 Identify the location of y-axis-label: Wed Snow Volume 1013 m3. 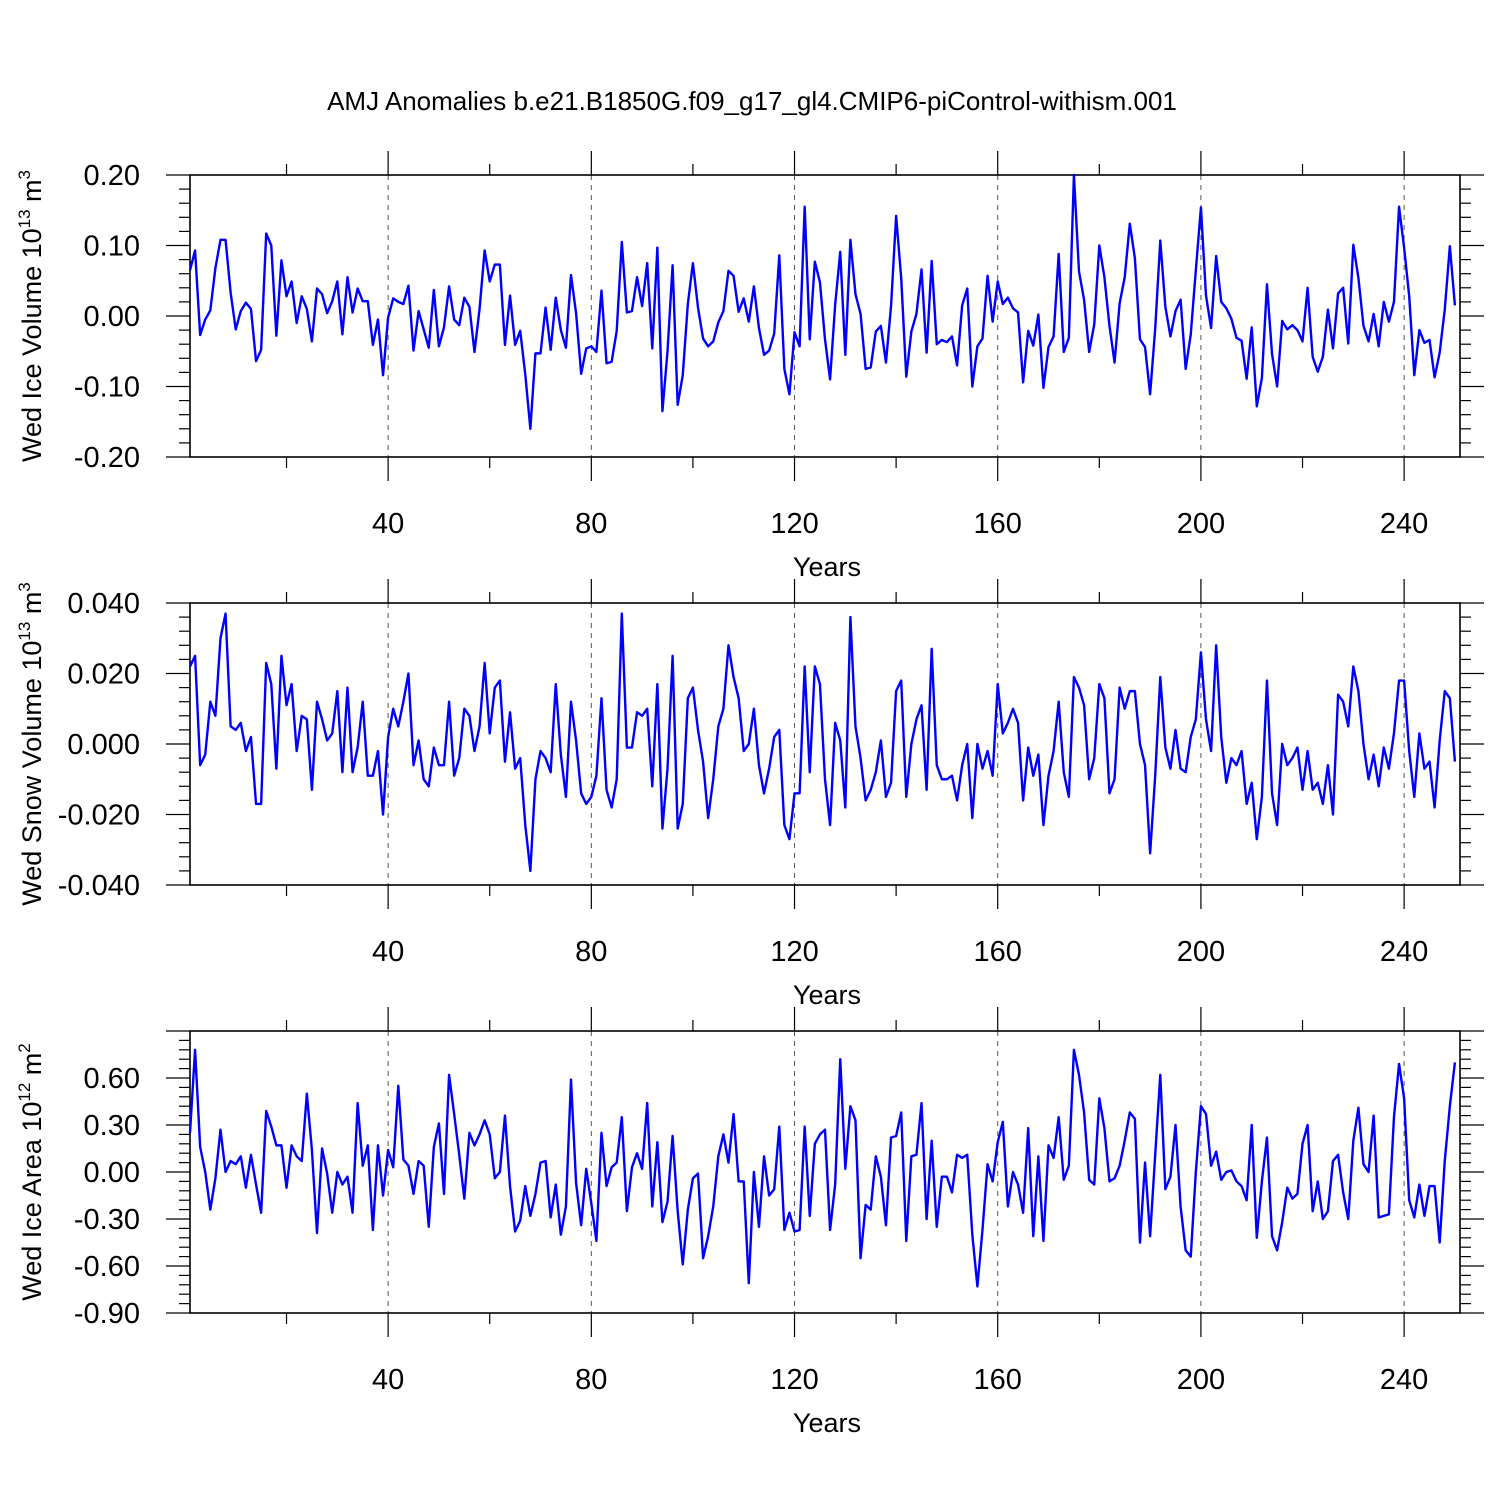
(31, 744).